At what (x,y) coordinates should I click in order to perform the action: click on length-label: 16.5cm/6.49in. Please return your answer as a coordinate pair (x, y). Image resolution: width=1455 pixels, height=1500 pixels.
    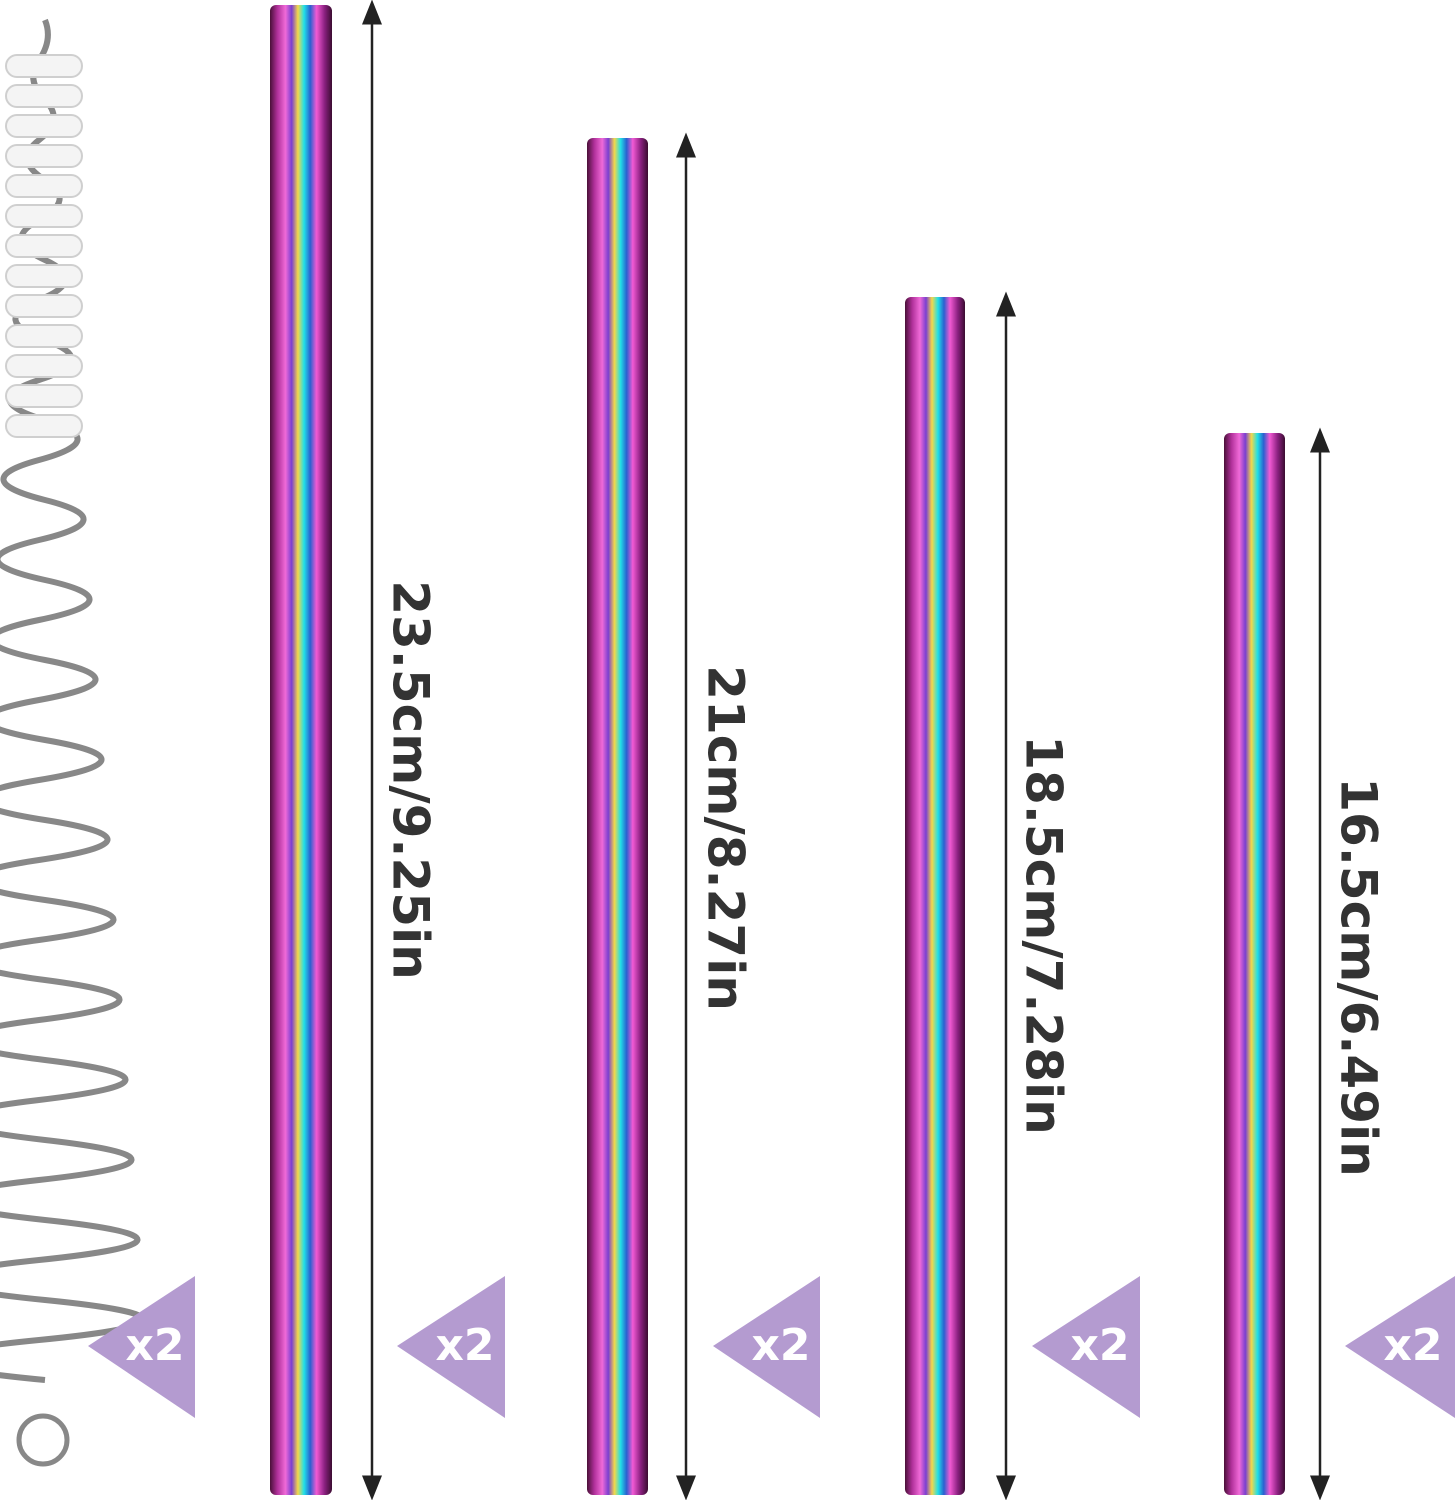
    Looking at the image, I should click on (1359, 976).